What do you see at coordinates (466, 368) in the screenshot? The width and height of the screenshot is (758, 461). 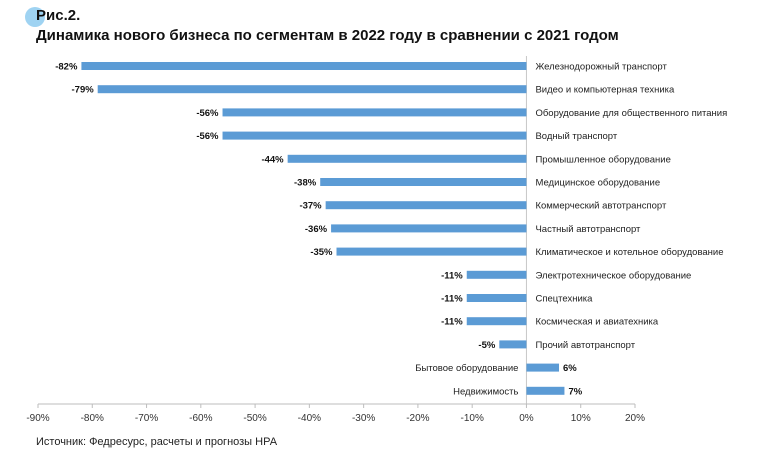 I see `category-label: Бытовое оборудование` at bounding box center [466, 368].